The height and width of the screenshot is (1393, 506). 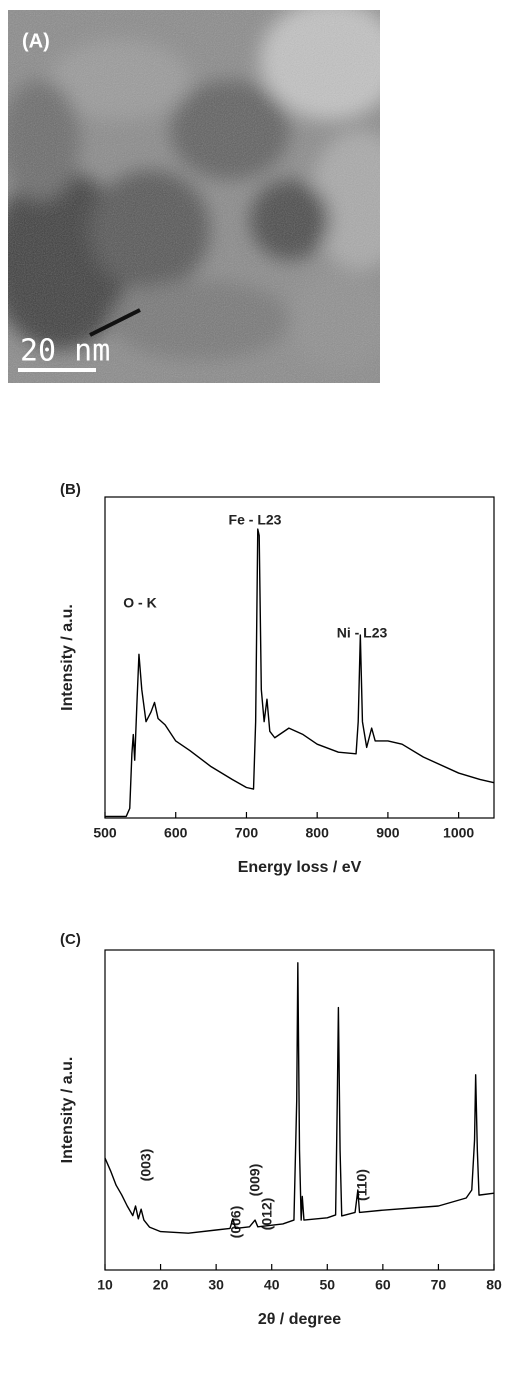 I want to click on x-tick-label: 800, so click(x=318, y=833).